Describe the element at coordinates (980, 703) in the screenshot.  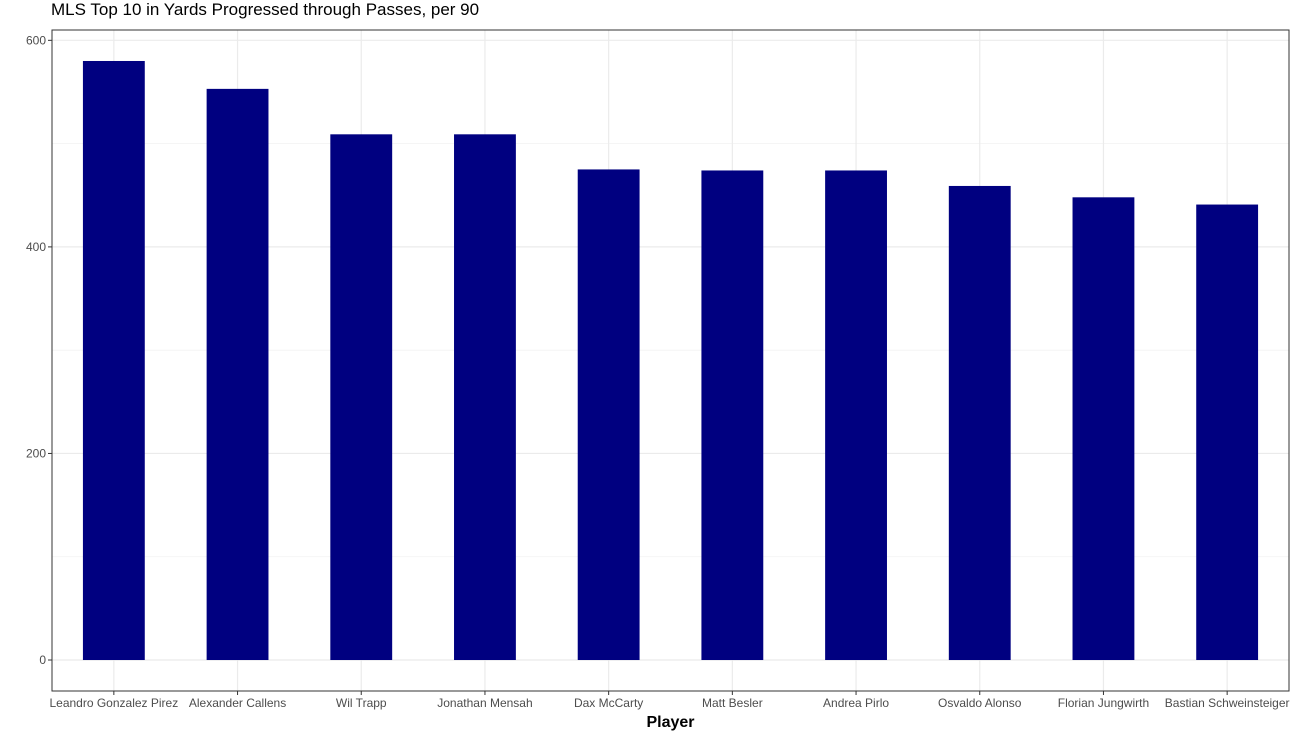
I see `x-tick-label: Osvaldo Alonso` at that location.